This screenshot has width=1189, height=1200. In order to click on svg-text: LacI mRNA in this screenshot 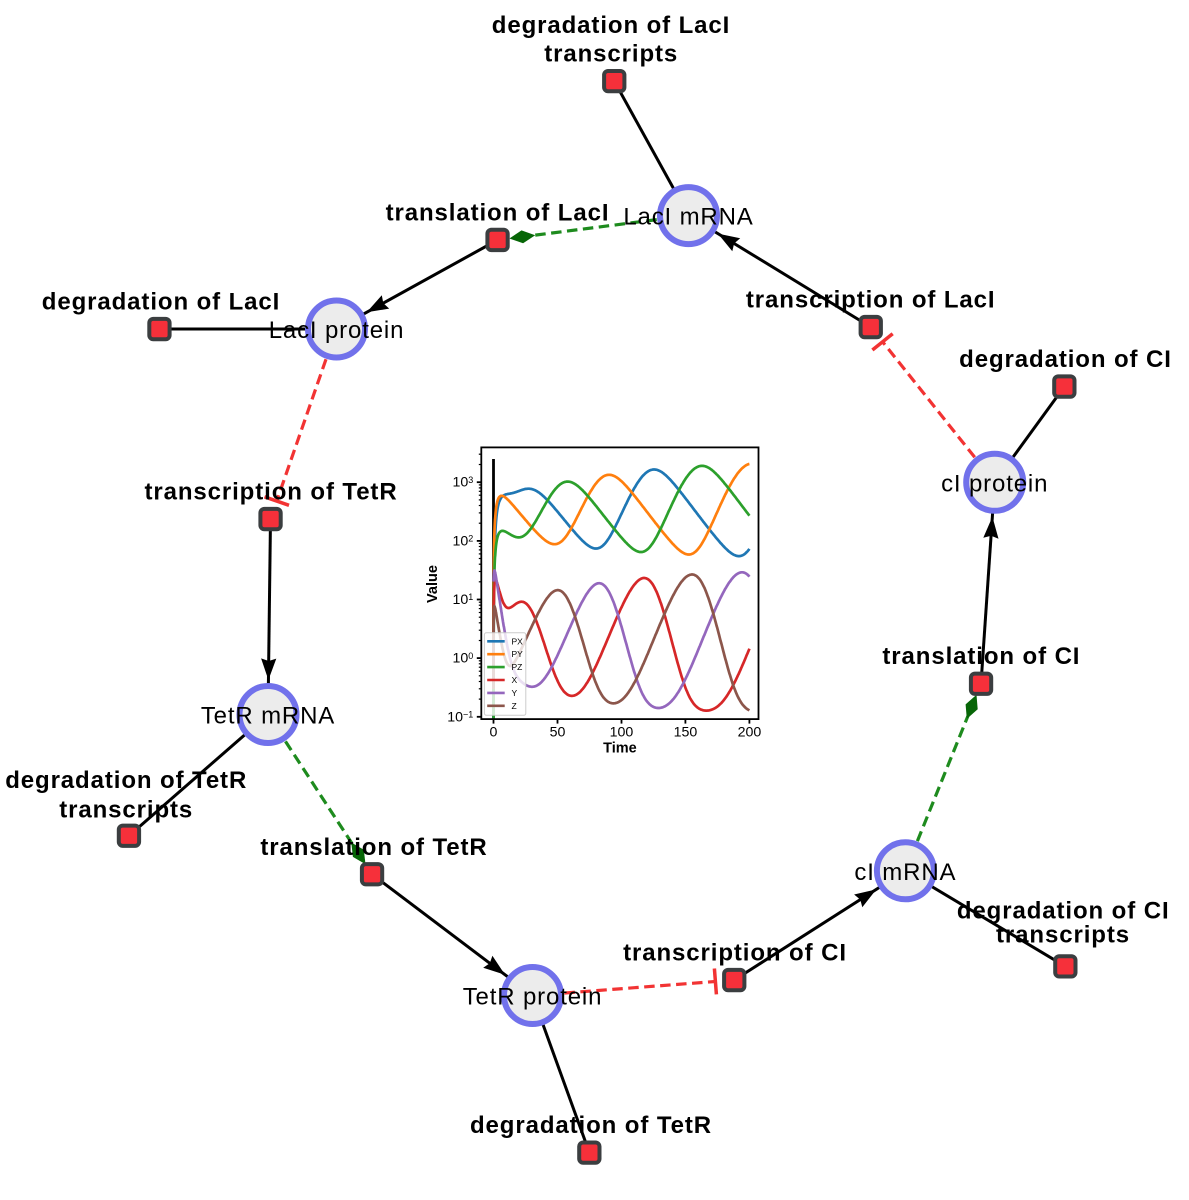, I will do `click(688, 217)`.